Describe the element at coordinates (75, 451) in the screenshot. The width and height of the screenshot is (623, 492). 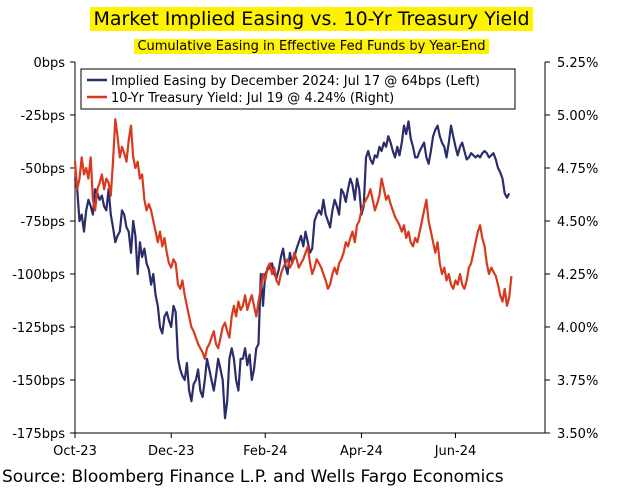
I see `x-tick-label: Oct-23` at that location.